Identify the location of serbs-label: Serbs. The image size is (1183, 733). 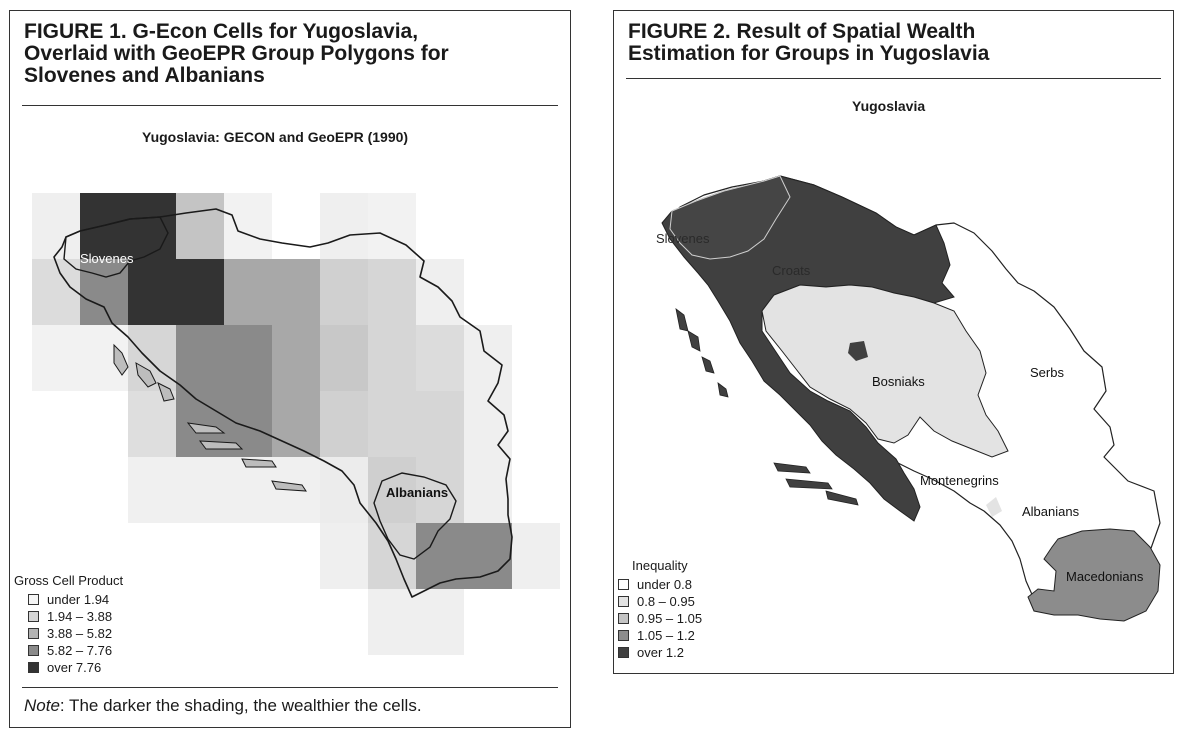
(1047, 372).